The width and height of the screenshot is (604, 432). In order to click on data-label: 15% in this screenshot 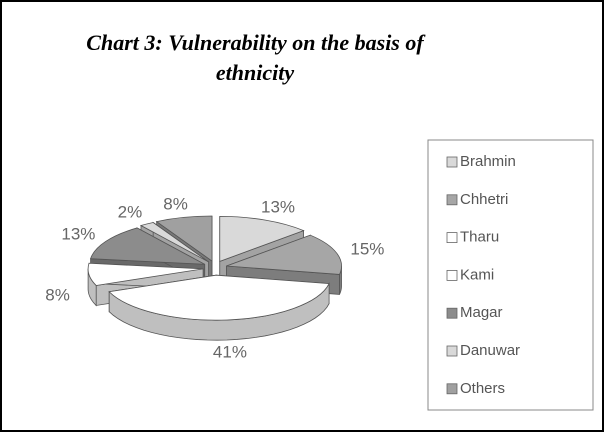, I will do `click(367, 248)`.